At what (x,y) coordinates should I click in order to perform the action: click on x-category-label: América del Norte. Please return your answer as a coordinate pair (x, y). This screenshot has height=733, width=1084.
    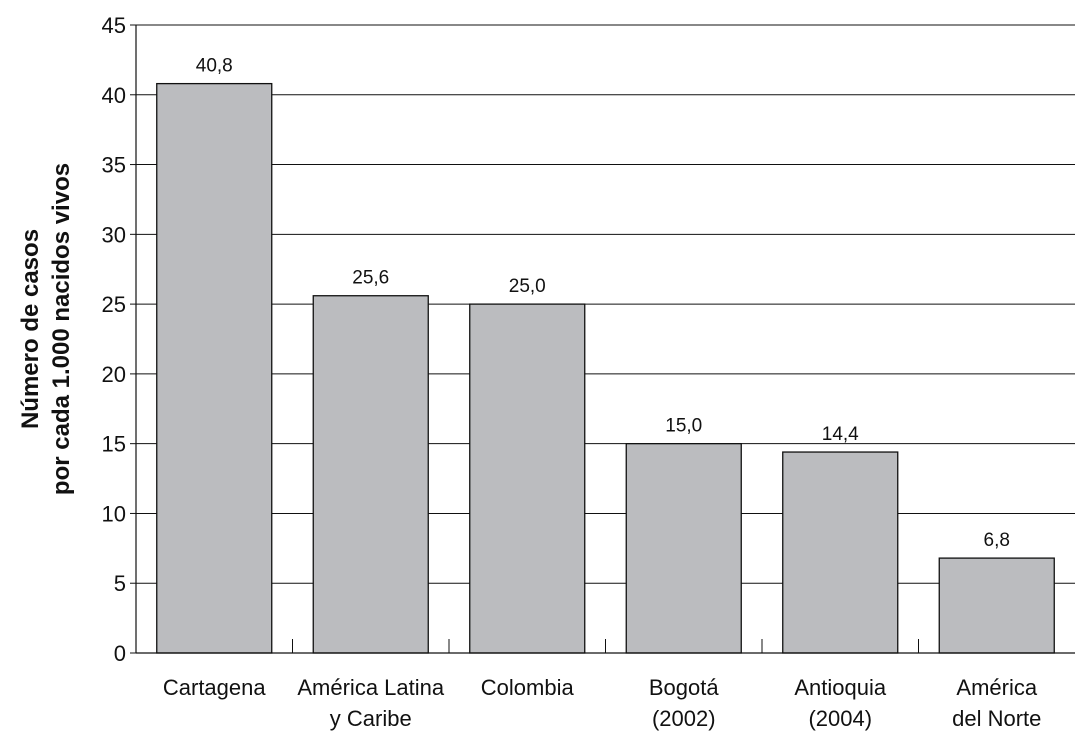
    Looking at the image, I should click on (996, 703).